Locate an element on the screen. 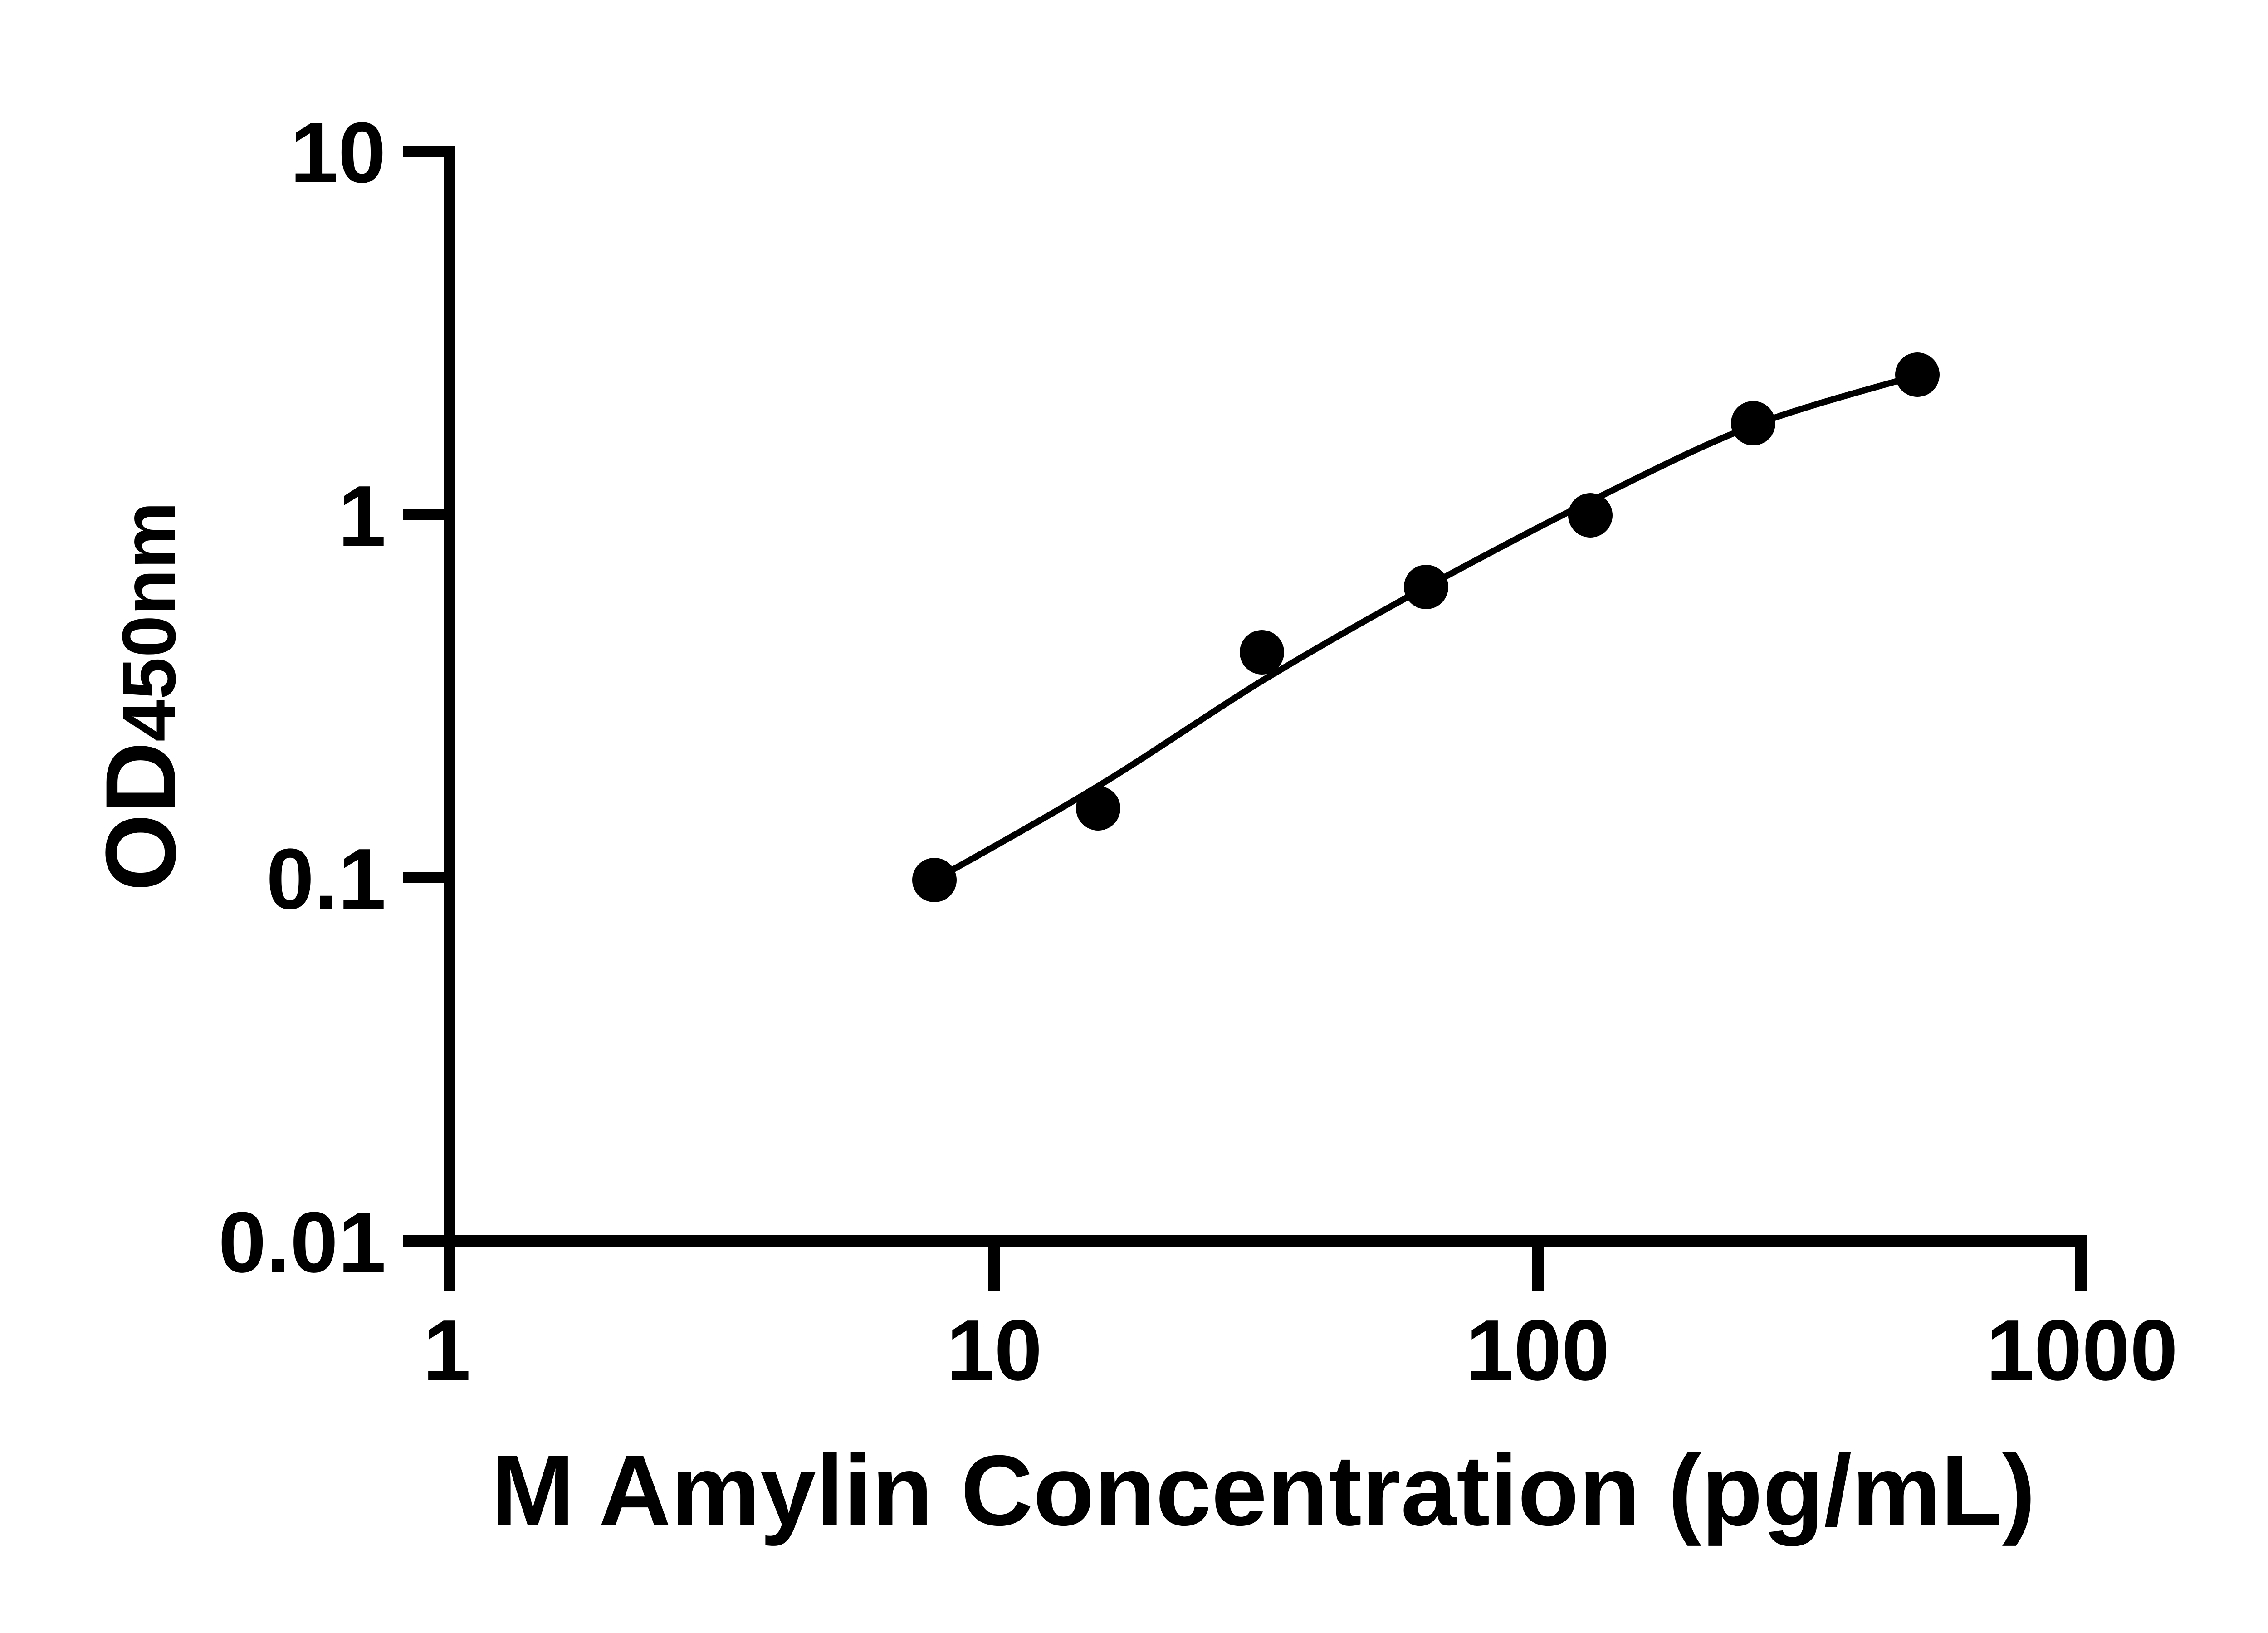 The width and height of the screenshot is (2268, 1633). svg-text: OD450nm is located at coordinates (140, 696).